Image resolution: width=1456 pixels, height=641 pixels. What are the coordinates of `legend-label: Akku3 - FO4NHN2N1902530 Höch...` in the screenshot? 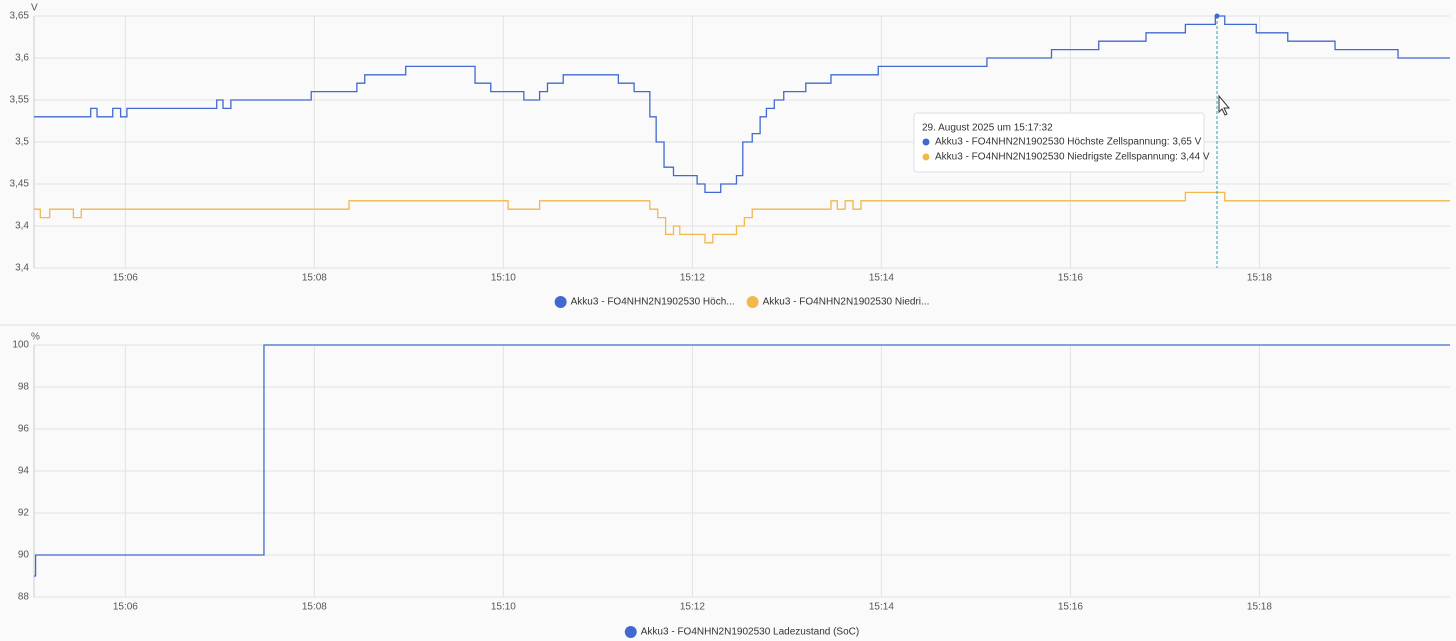 It's located at (653, 302).